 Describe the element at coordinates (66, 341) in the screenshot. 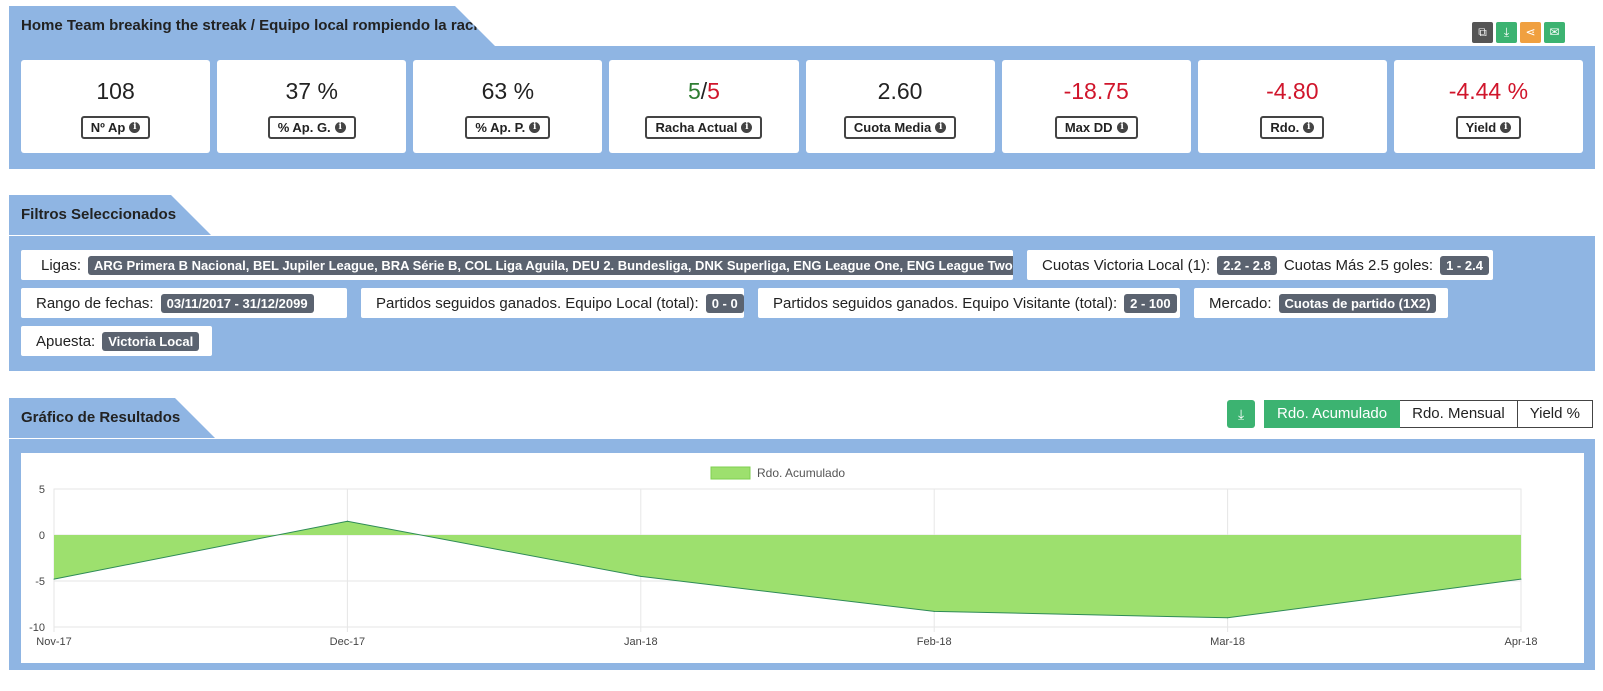

I see `apuesta-label: Apuesta:` at that location.